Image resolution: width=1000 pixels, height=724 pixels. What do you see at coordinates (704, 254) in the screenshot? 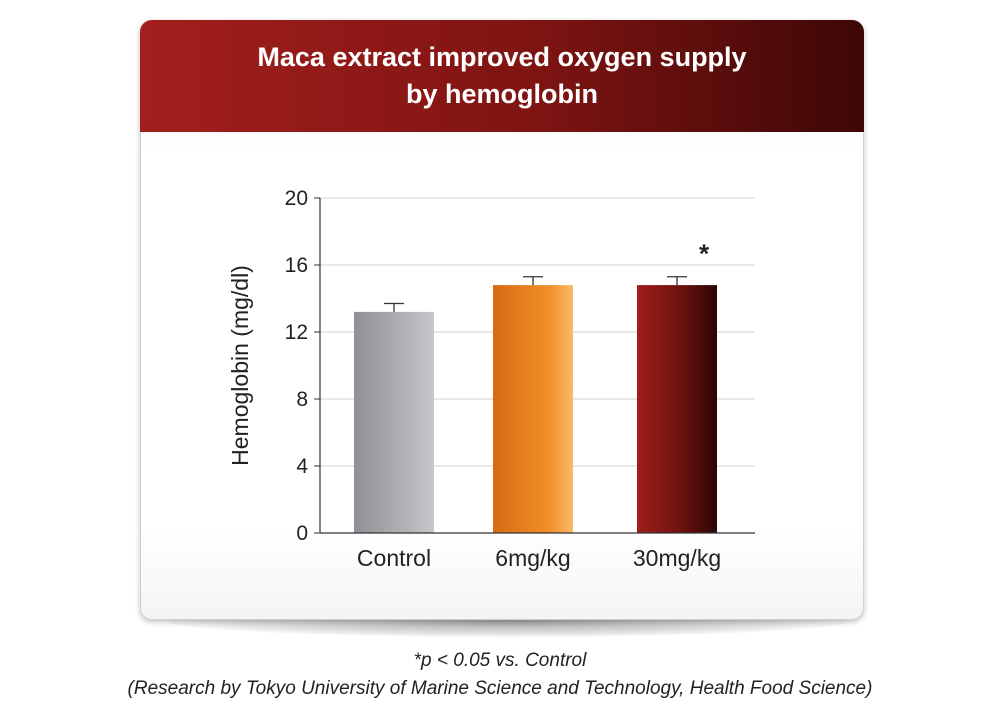
I see `significance-marker: *` at bounding box center [704, 254].